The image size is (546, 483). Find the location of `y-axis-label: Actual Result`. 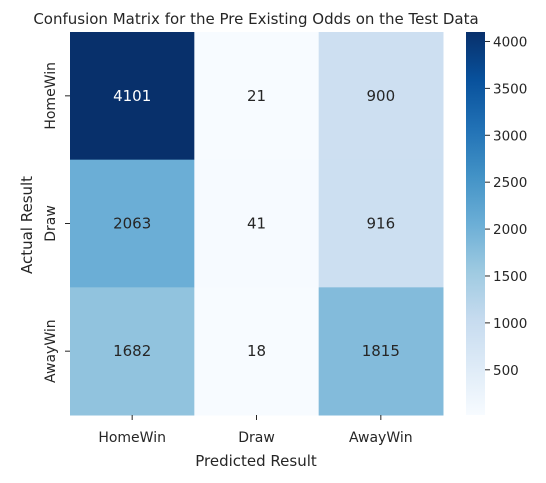

y-axis-label: Actual Result is located at coordinates (27, 225).